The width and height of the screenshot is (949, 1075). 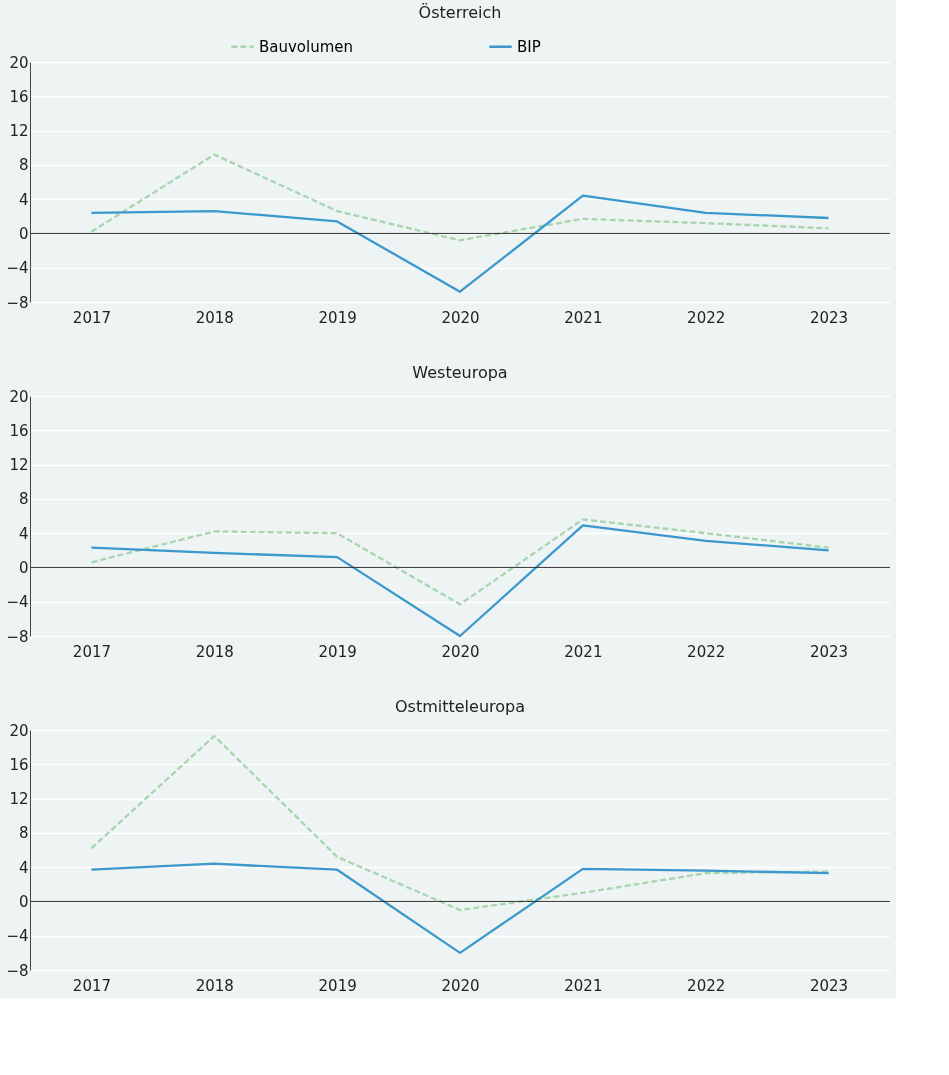 I want to click on chart-title: Ostmitteleuropa, so click(x=460, y=706).